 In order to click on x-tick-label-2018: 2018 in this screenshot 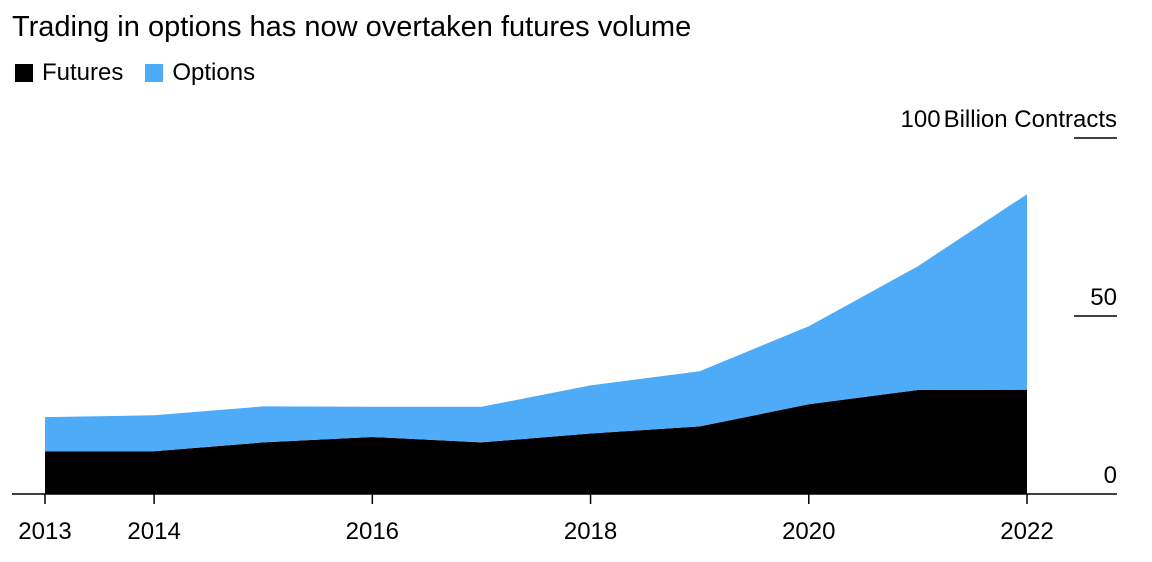, I will do `click(590, 531)`.